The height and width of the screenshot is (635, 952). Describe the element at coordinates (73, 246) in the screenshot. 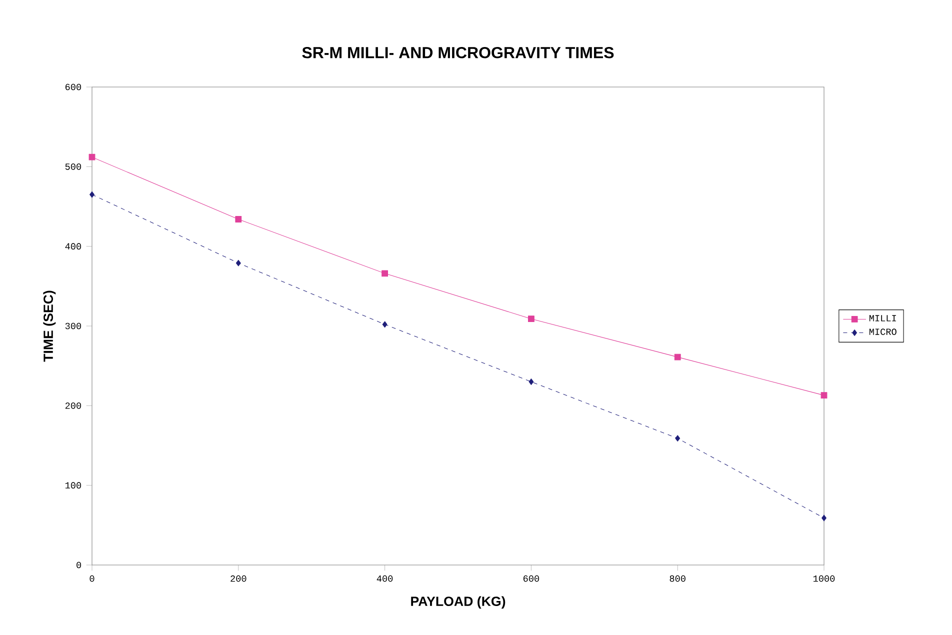

I see `y-tick-label: 400` at that location.